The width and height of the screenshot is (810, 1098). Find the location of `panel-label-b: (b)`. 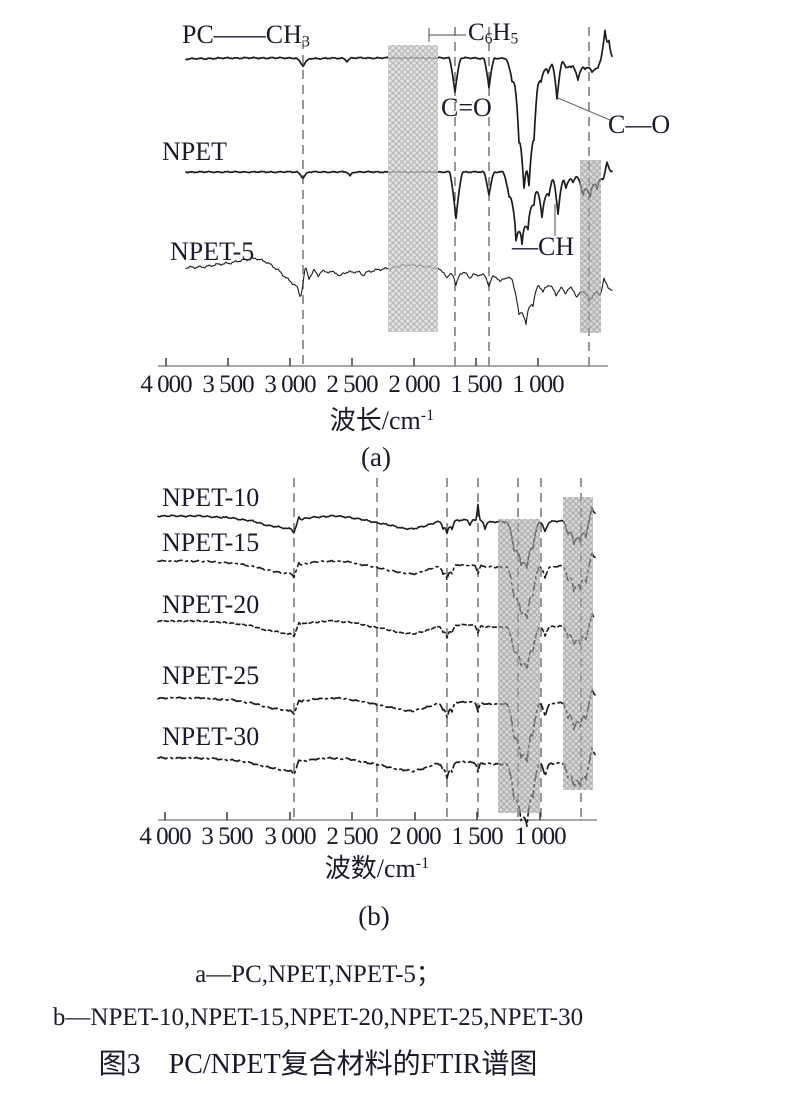

panel-label-b: (b) is located at coordinates (374, 916).